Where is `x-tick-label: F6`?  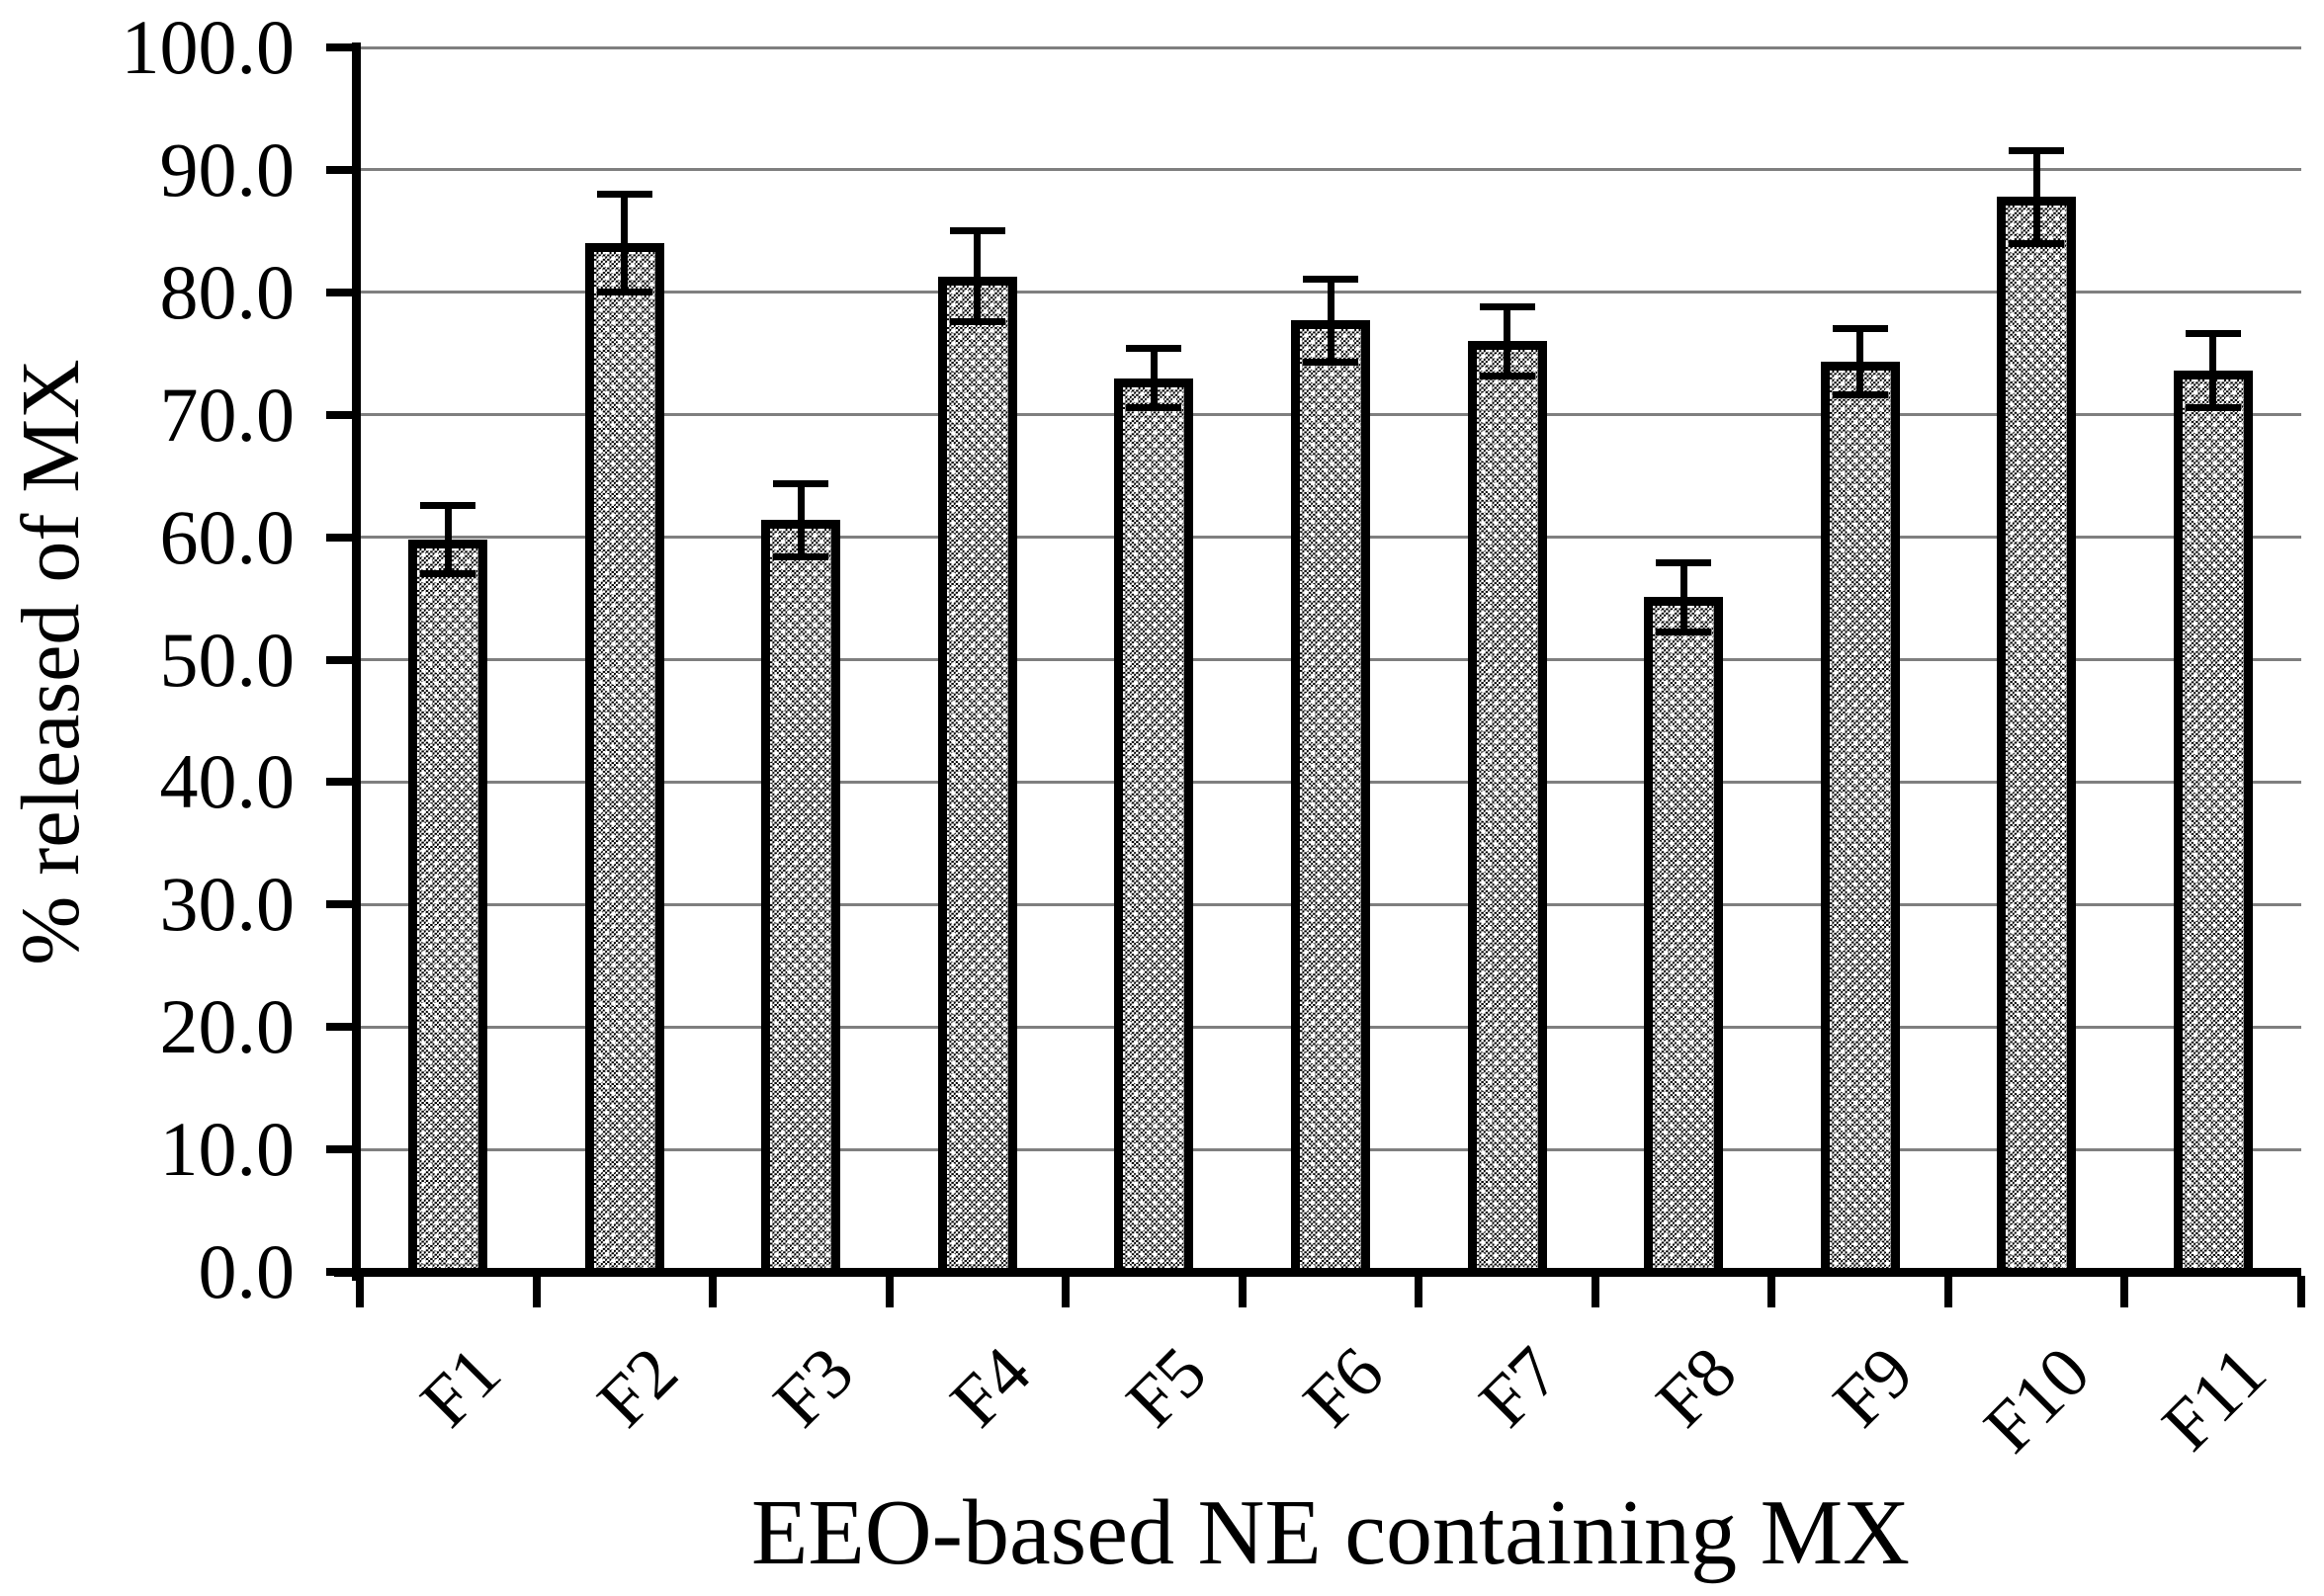
x-tick-label: F6 is located at coordinates (1343, 1387).